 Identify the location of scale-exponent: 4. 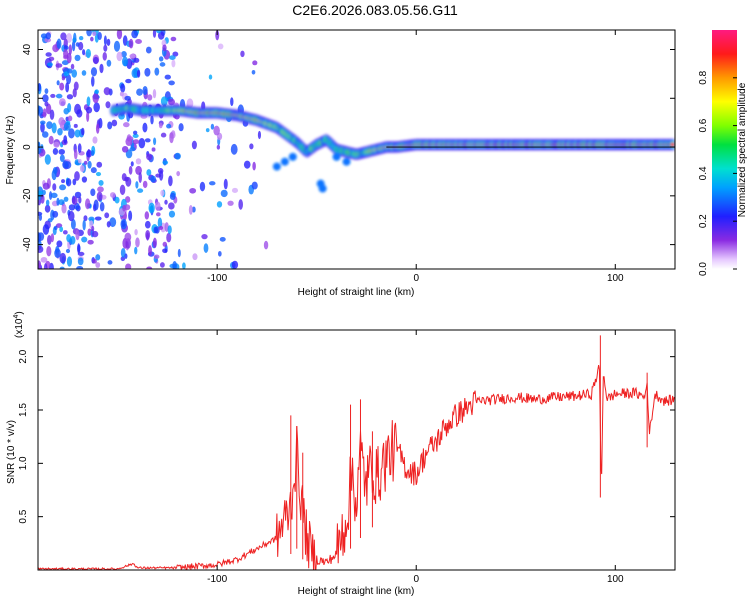
(16, 317).